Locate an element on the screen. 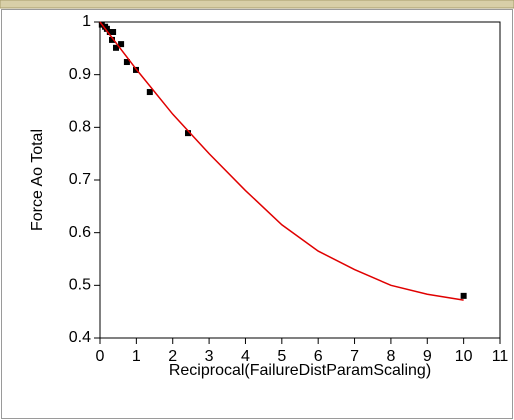  x-tick-label: 8 is located at coordinates (390, 356).